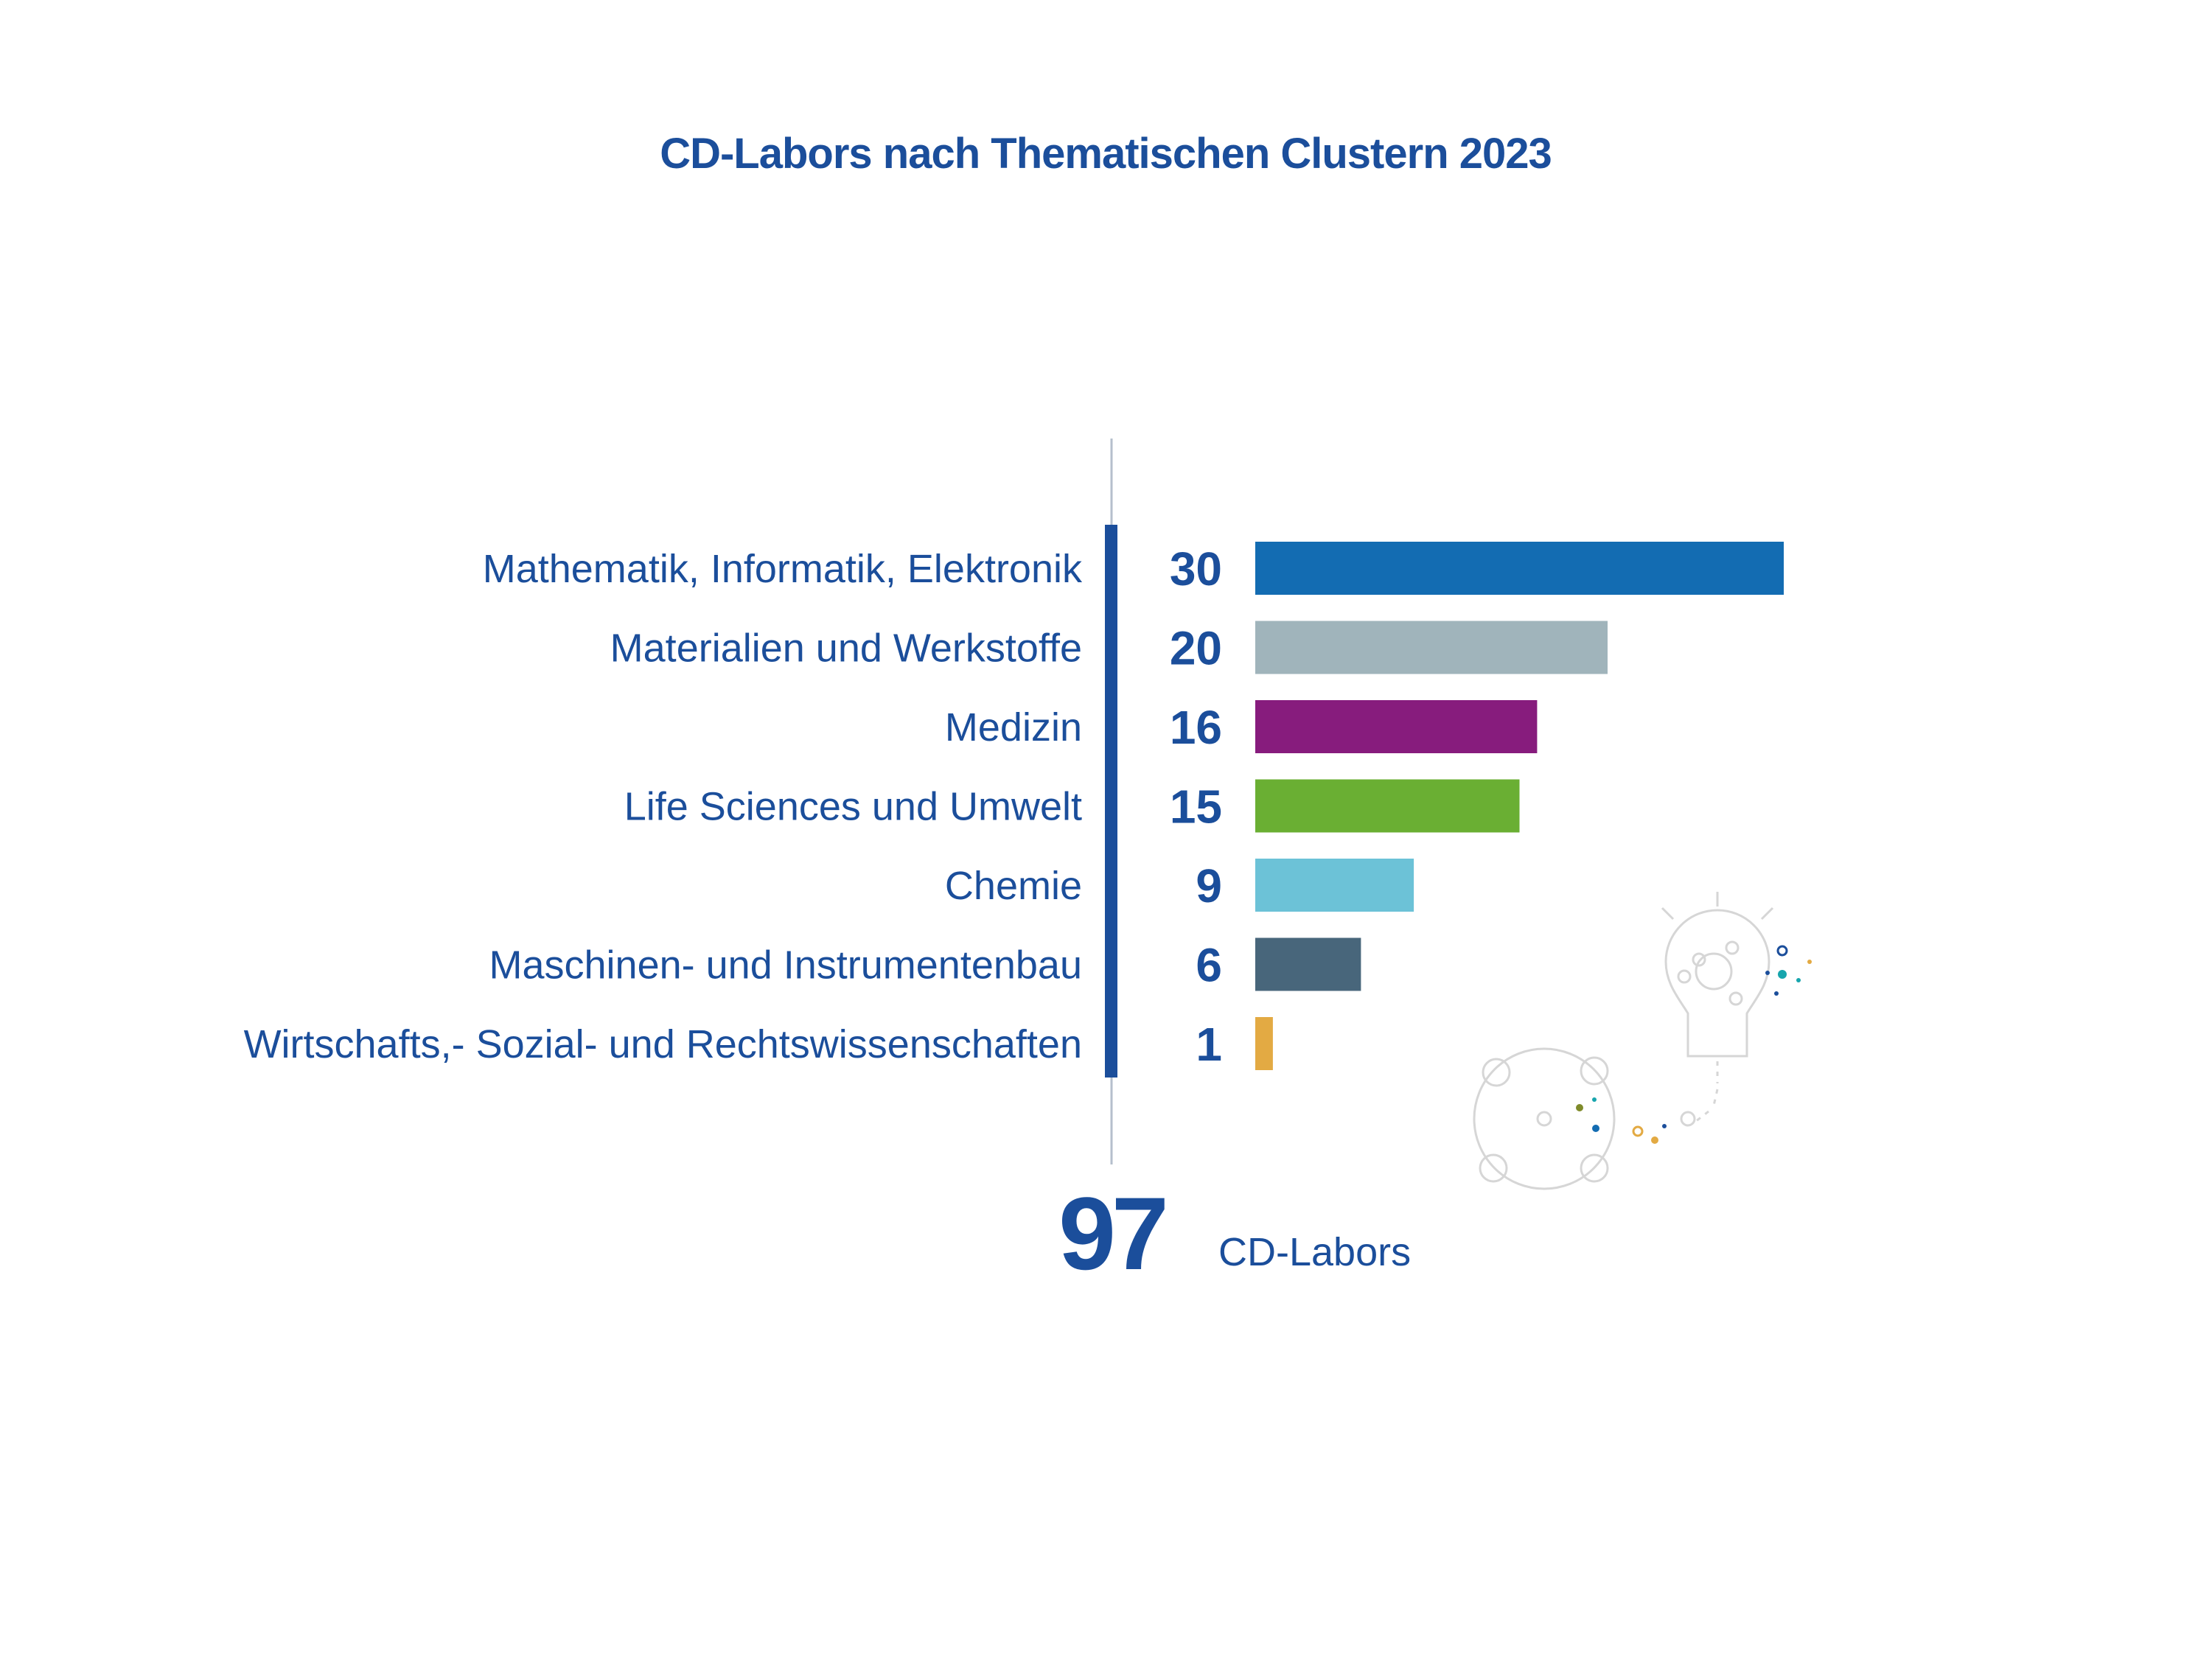 This screenshot has height=1659, width=2212. What do you see at coordinates (1196, 727) in the screenshot?
I see `value-label: 16` at bounding box center [1196, 727].